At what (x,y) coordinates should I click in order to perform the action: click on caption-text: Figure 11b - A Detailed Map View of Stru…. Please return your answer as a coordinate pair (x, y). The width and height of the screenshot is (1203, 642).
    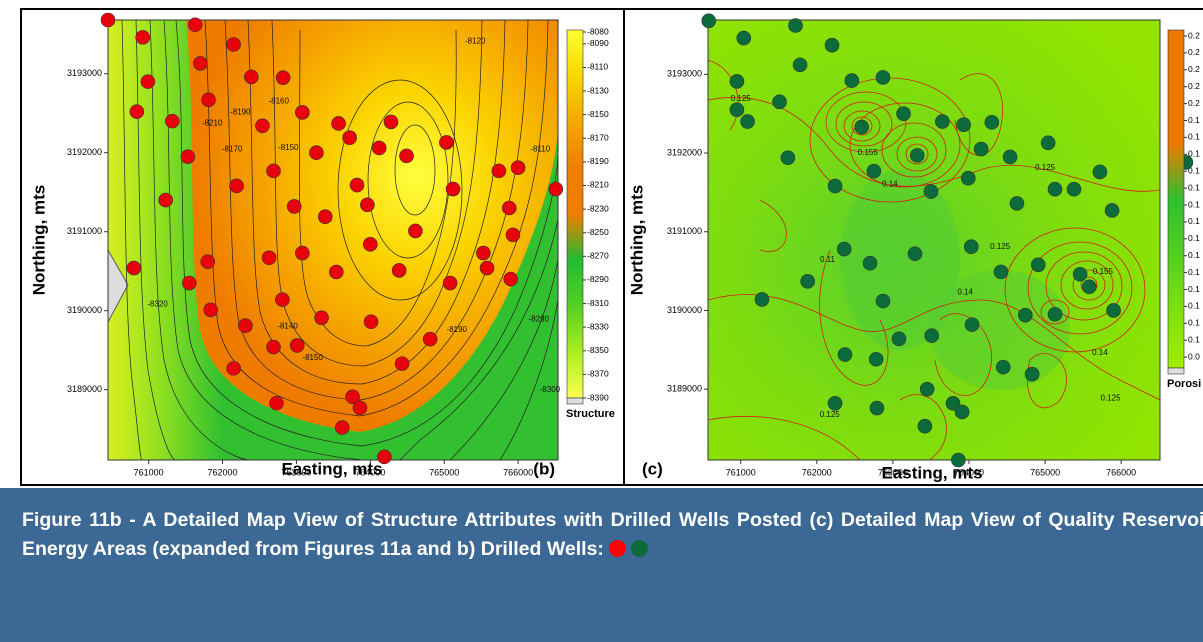
    Looking at the image, I should click on (612, 534).